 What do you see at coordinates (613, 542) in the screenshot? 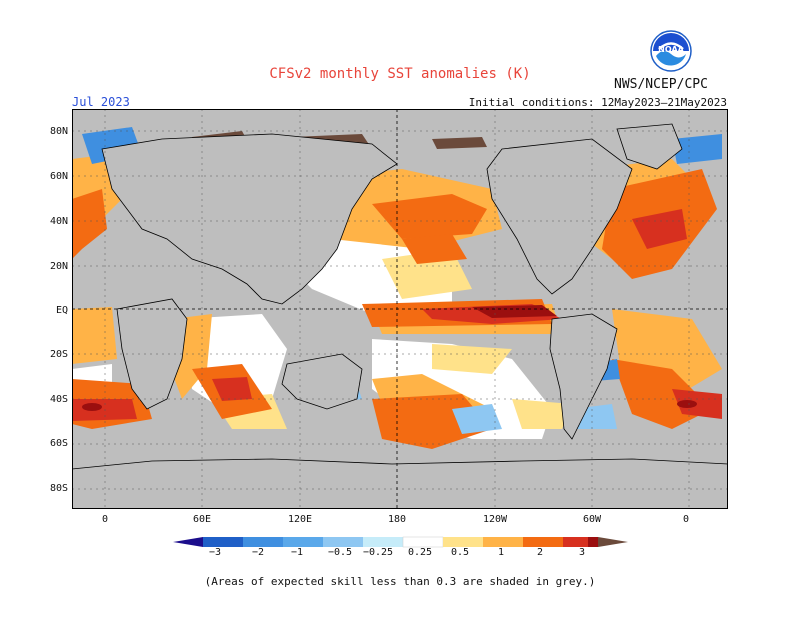
I see `colorbar-max-arrow` at bounding box center [613, 542].